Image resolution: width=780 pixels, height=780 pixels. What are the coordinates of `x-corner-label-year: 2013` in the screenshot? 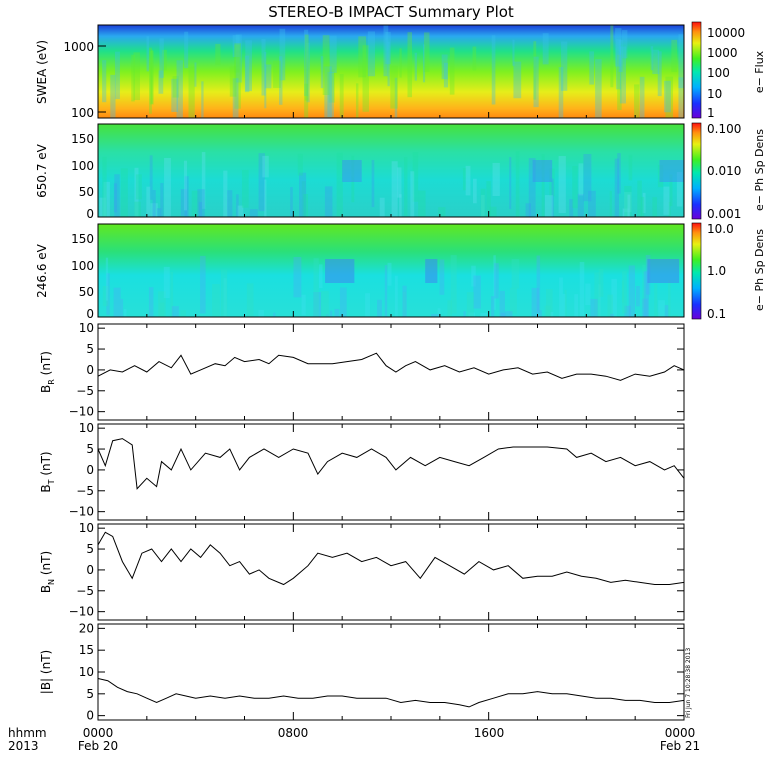 It's located at (23, 746).